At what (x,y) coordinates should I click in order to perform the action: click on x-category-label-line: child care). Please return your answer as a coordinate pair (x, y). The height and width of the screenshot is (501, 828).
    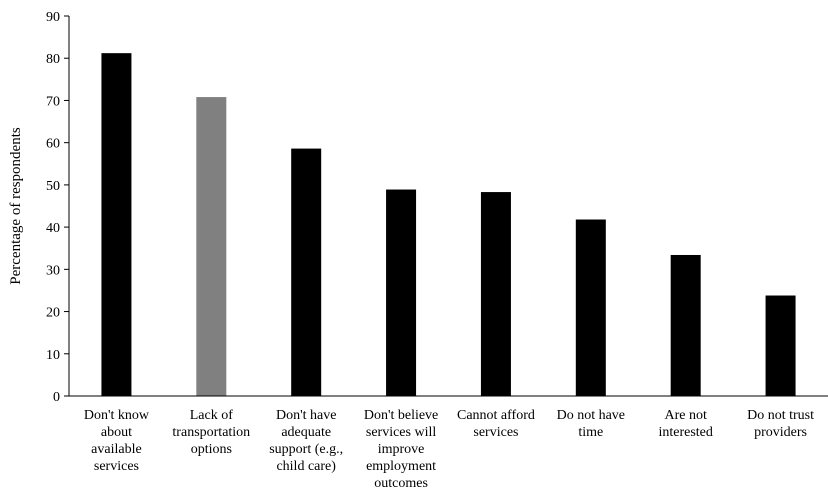
    Looking at the image, I should click on (306, 466).